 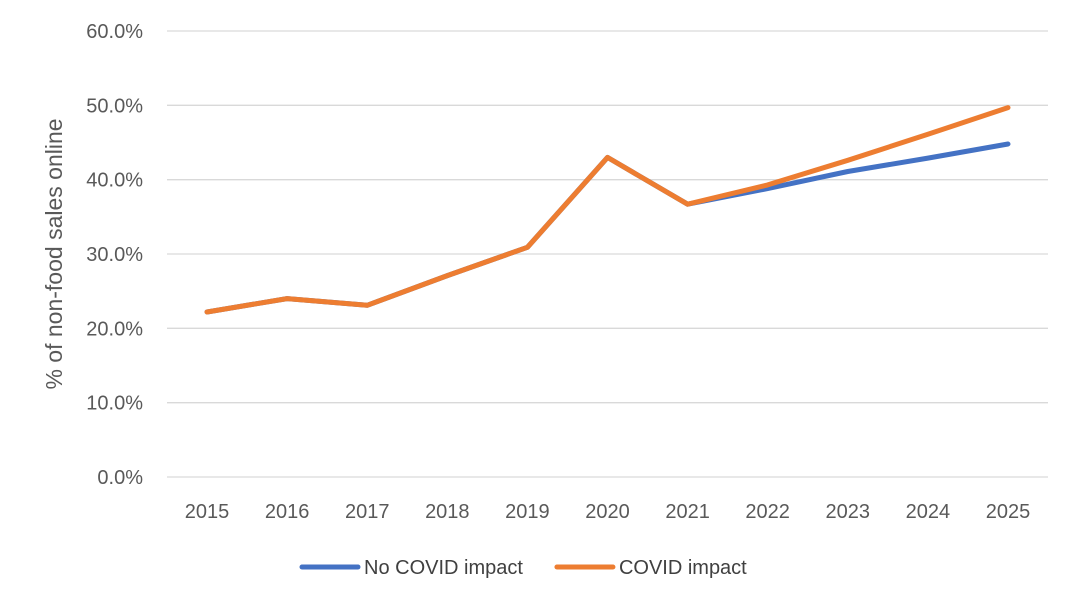 I want to click on y-tick-label: 20.0%, so click(x=114, y=329).